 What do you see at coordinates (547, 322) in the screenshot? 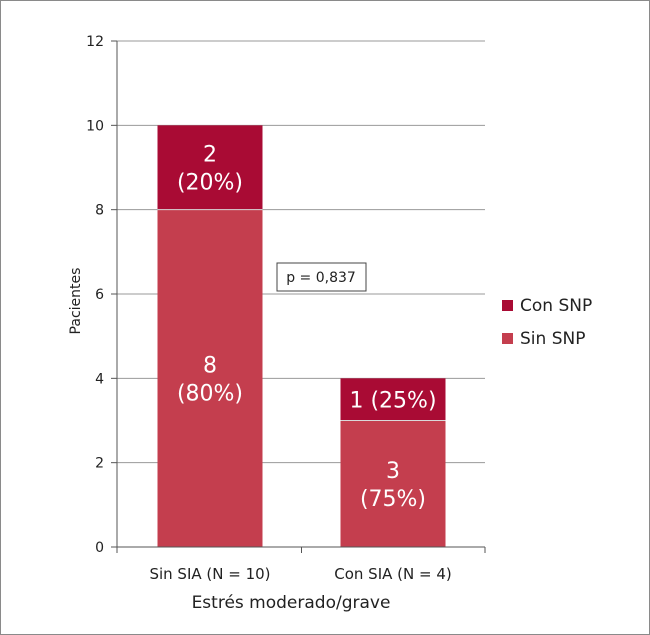
I see `legend: Con SNP Sin SNP` at bounding box center [547, 322].